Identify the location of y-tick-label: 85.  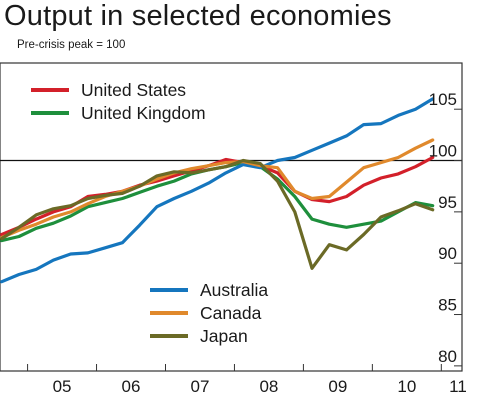
(447, 305).